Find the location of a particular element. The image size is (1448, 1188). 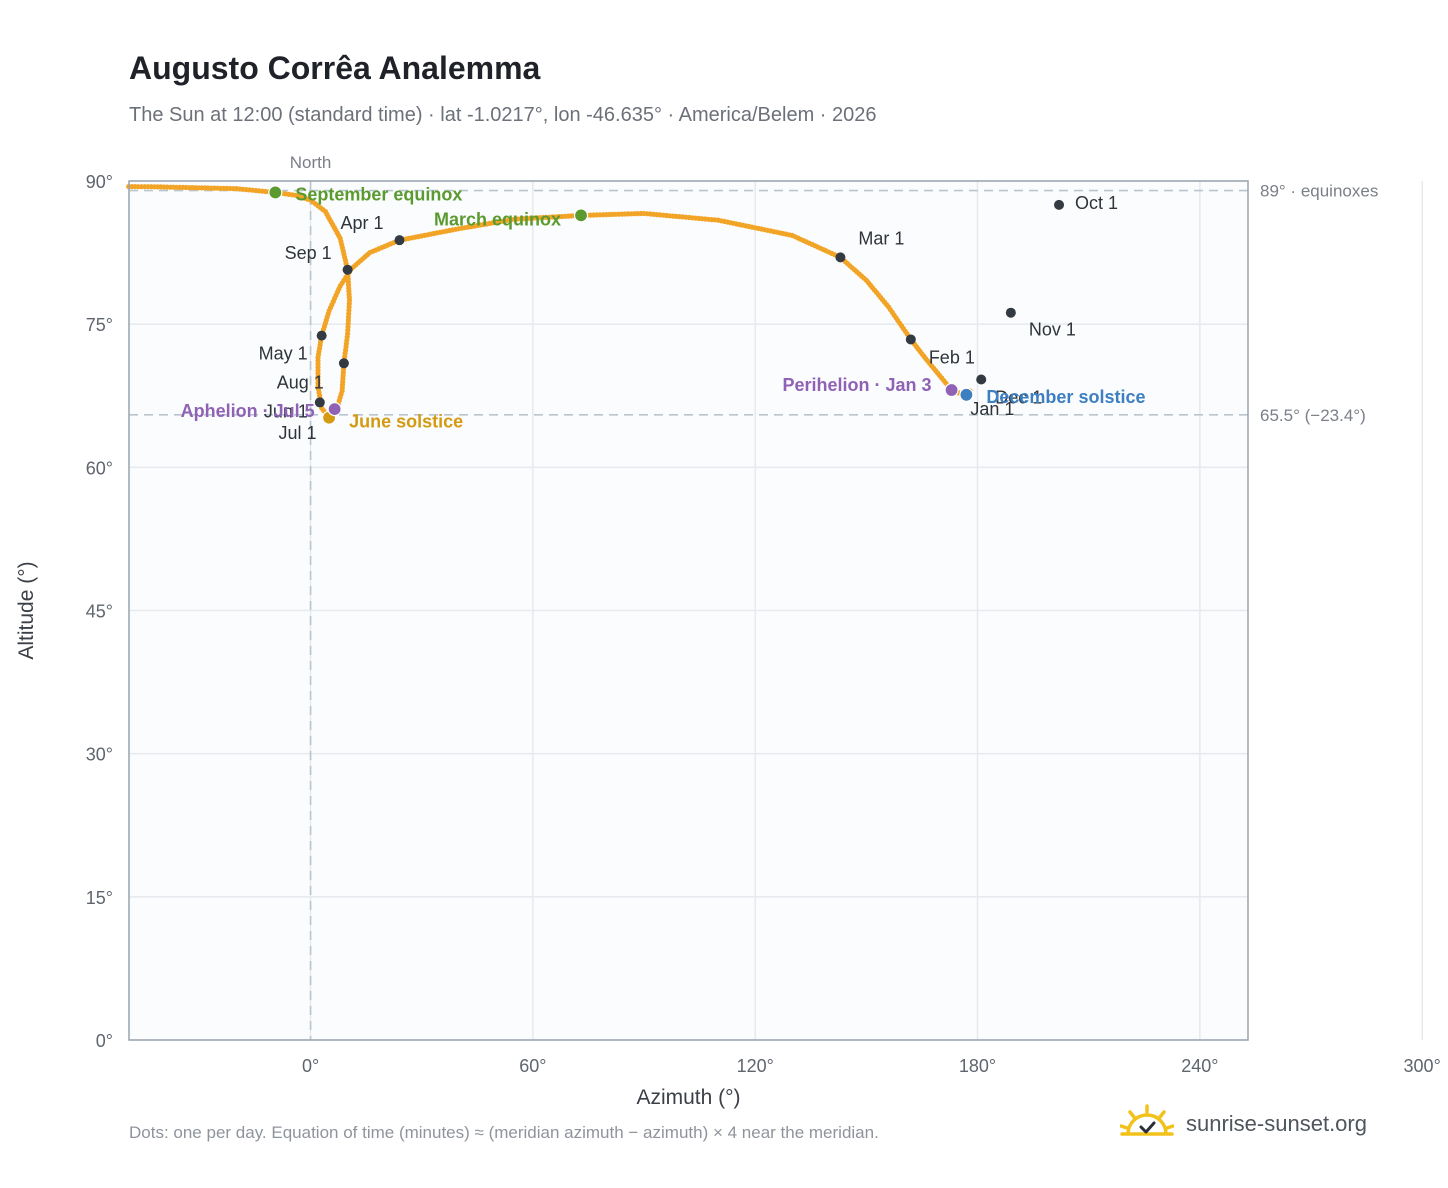

y-axis-title: Altitude (°) is located at coordinates (26, 610).